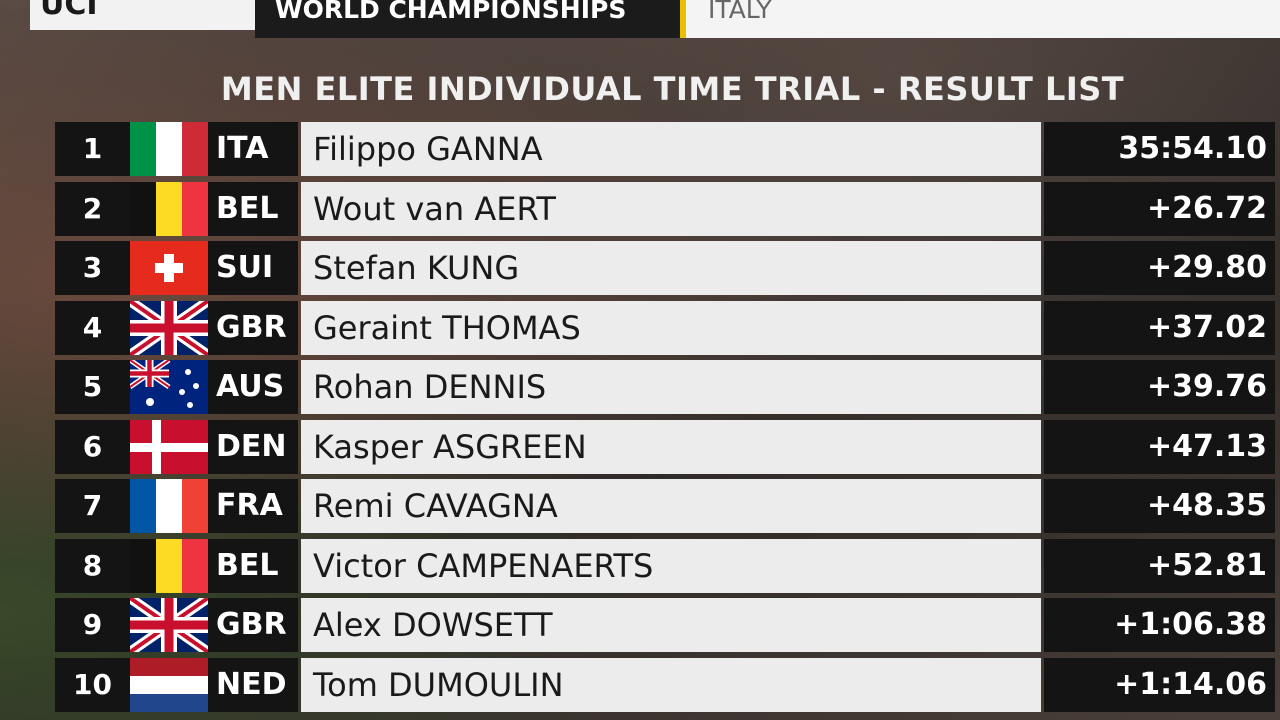 The image size is (1280, 720). Describe the element at coordinates (671, 446) in the screenshot. I see `rider-name: Kasper ASGREEN` at that location.